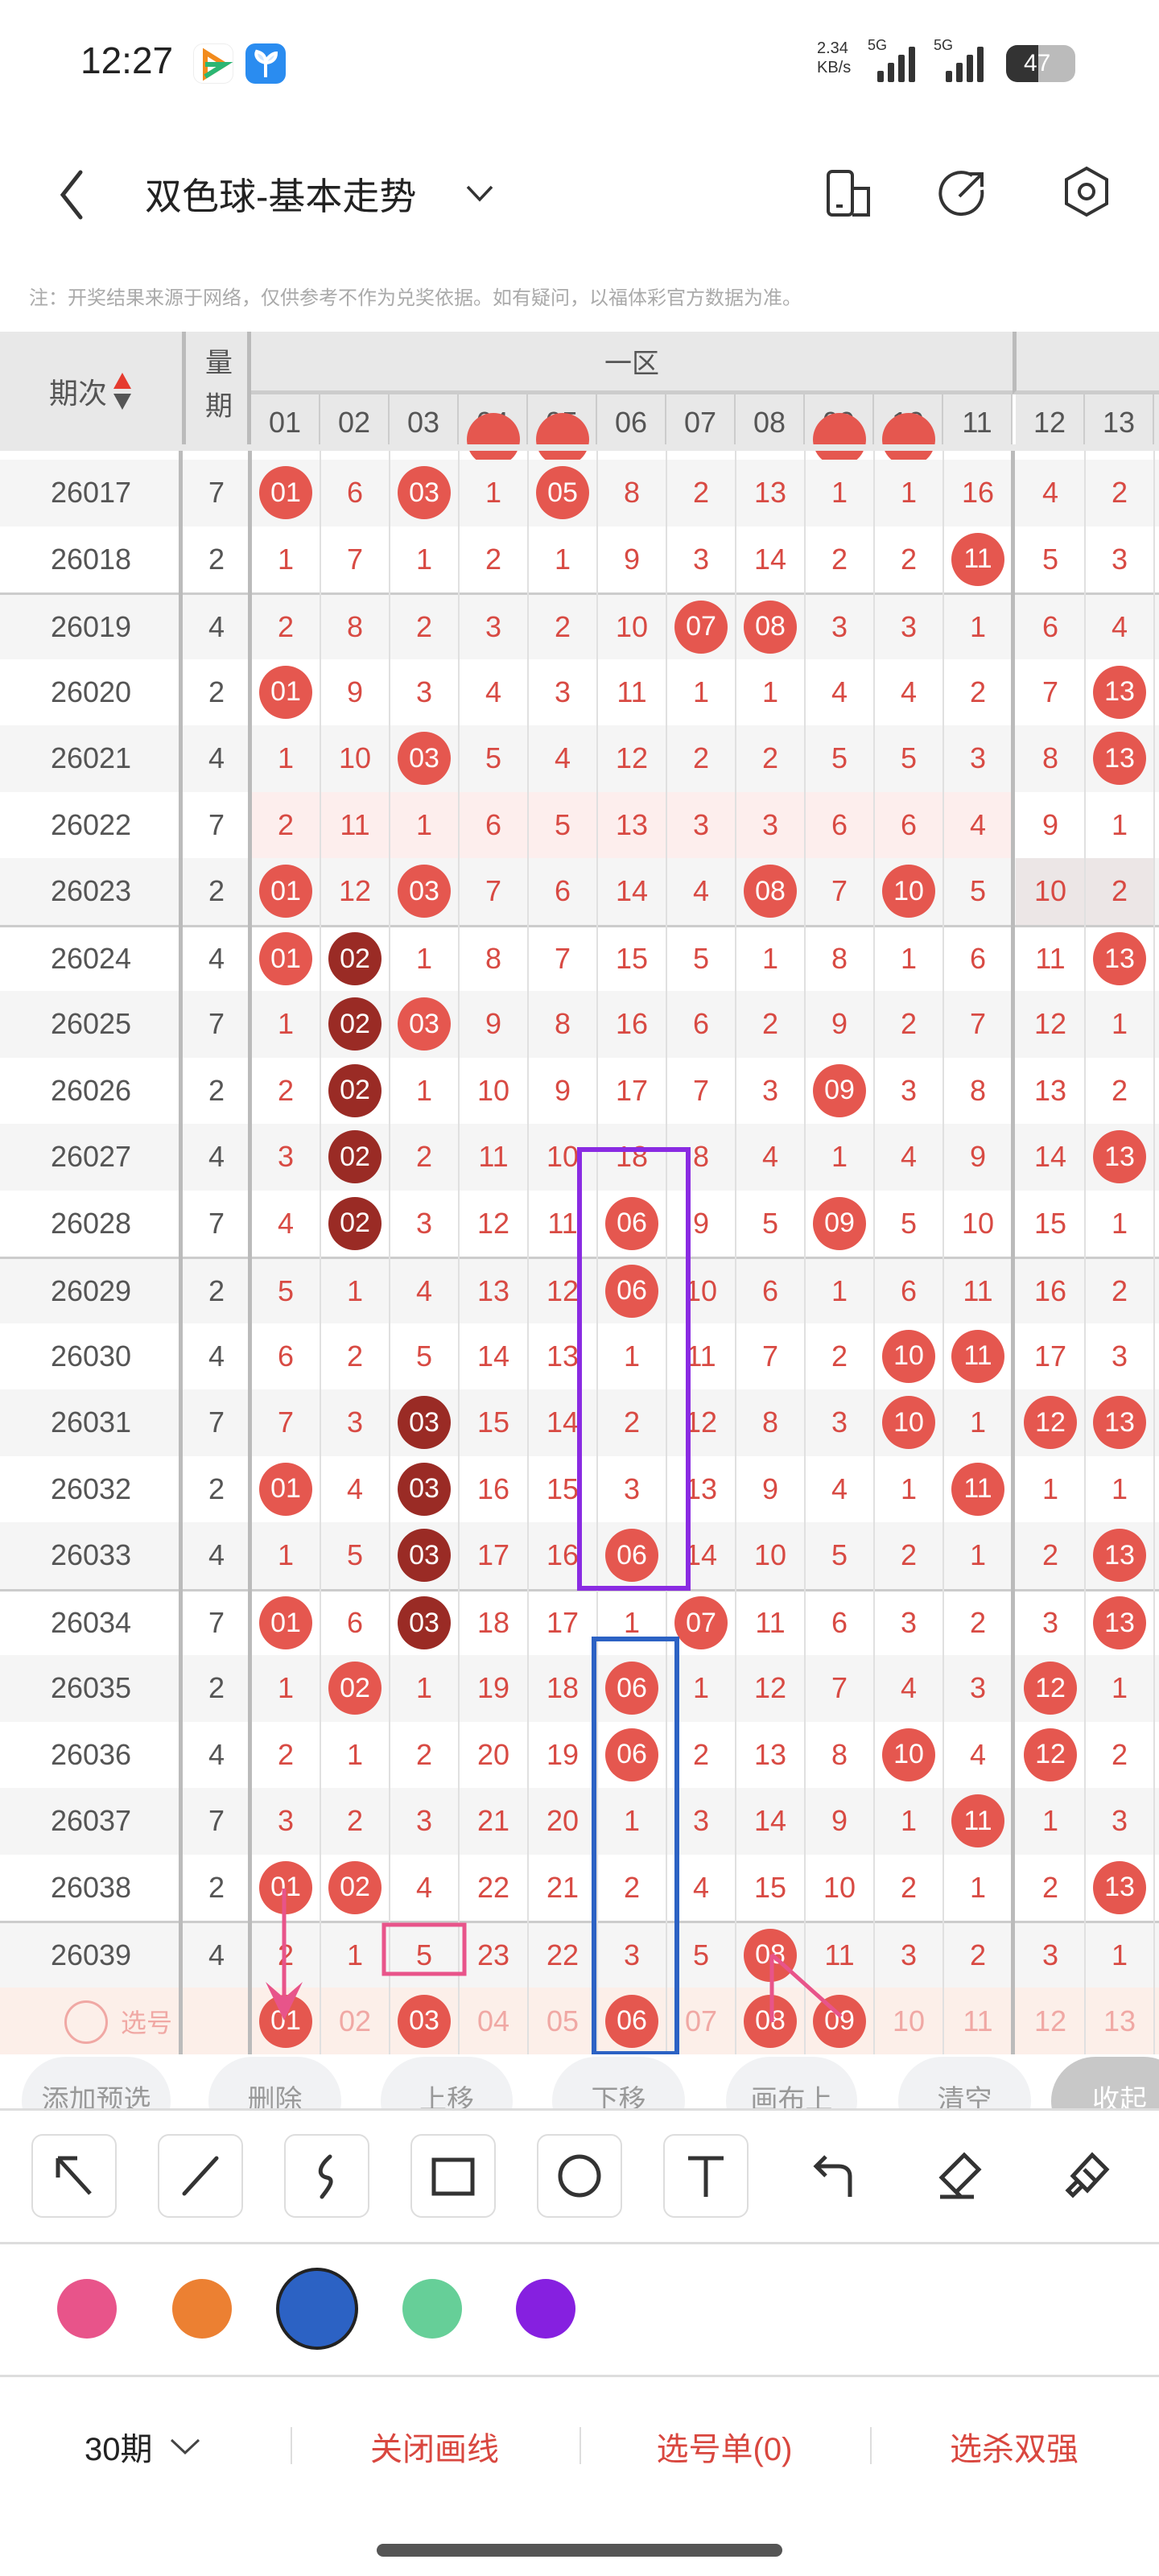 This screenshot has width=1159, height=2576. I want to click on move-up-button: 上移, so click(447, 2082).